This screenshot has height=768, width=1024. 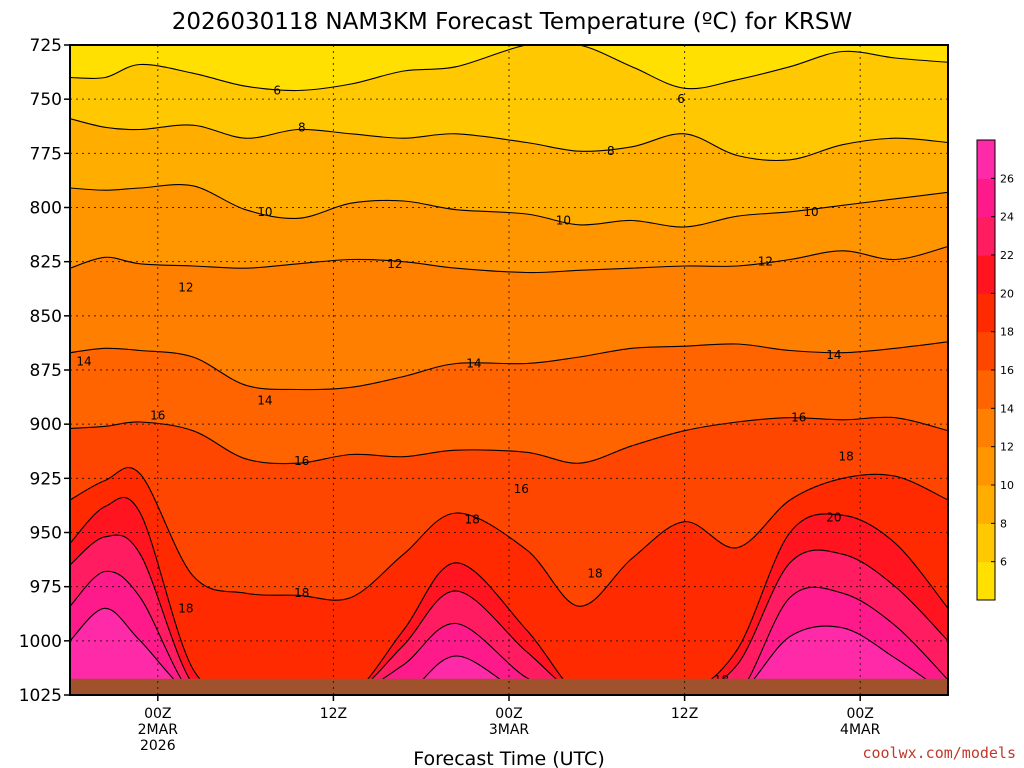 What do you see at coordinates (1007, 408) in the screenshot?
I see `colorbar-tick-label: 14` at bounding box center [1007, 408].